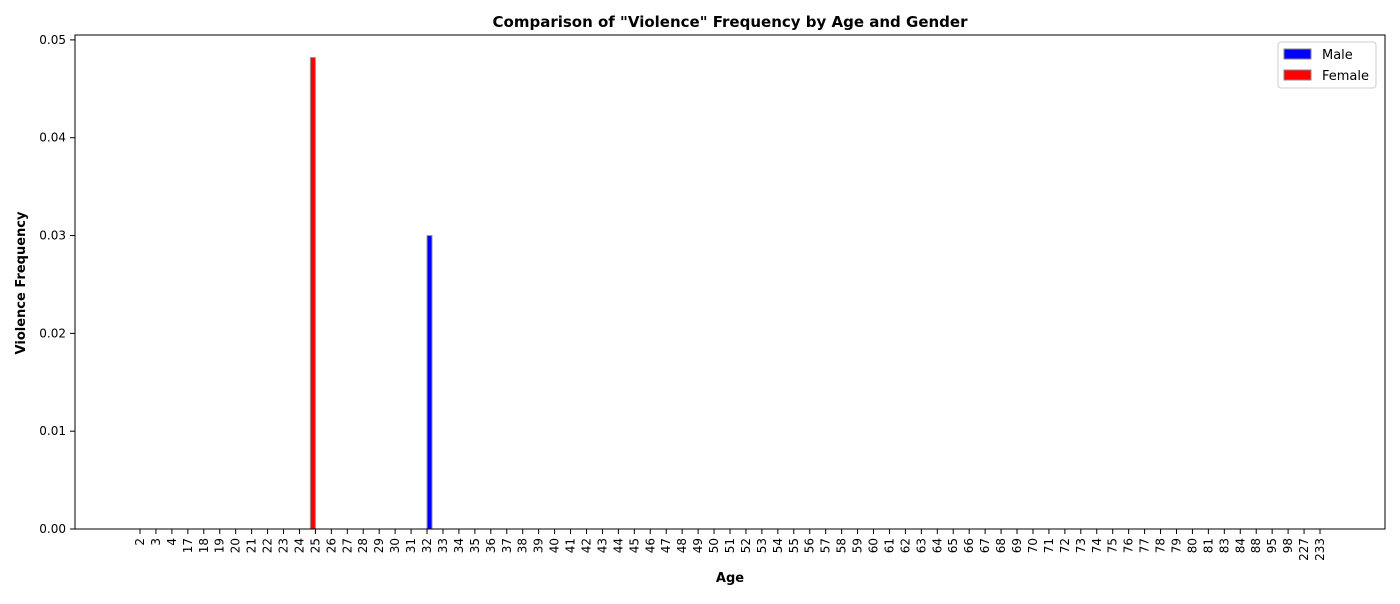 This screenshot has width=1400, height=604. I want to click on x-tick-label: 59, so click(858, 545).